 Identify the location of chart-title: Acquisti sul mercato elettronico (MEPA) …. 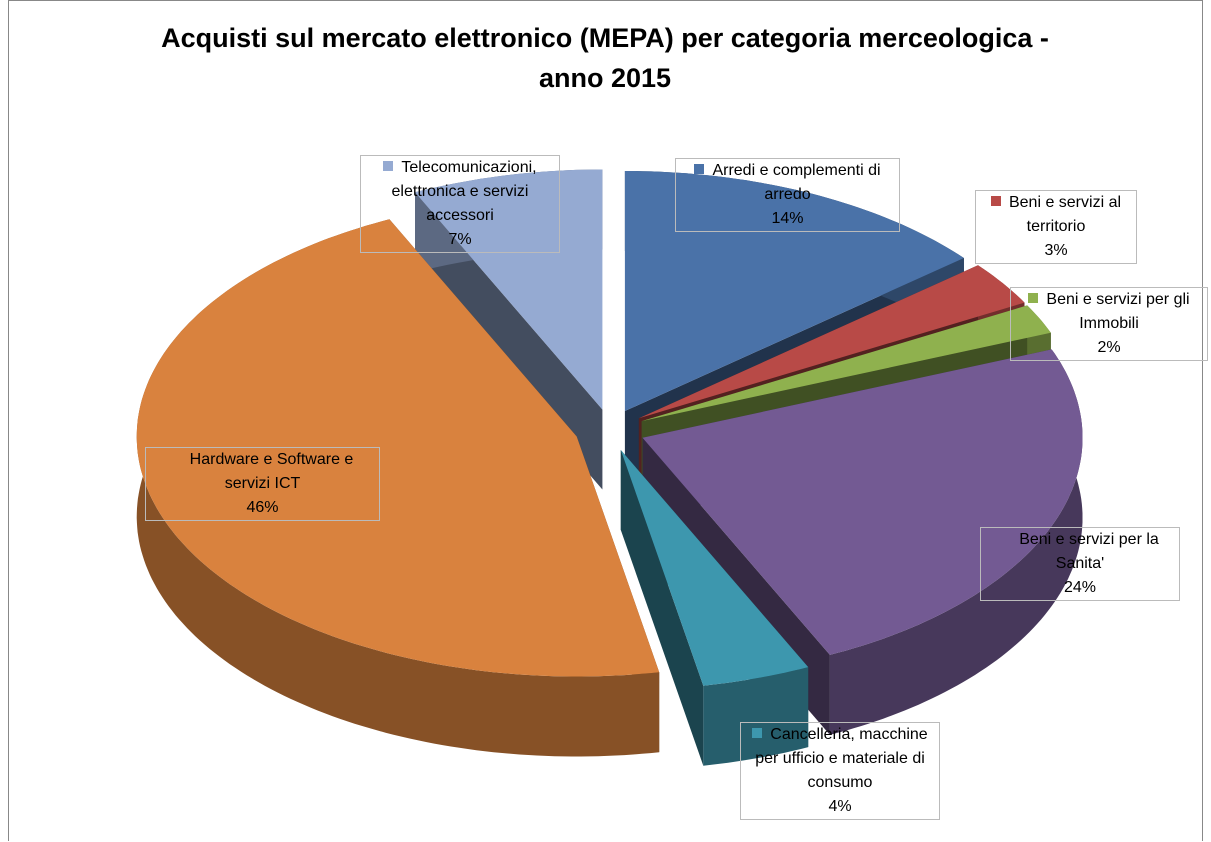
(605, 58).